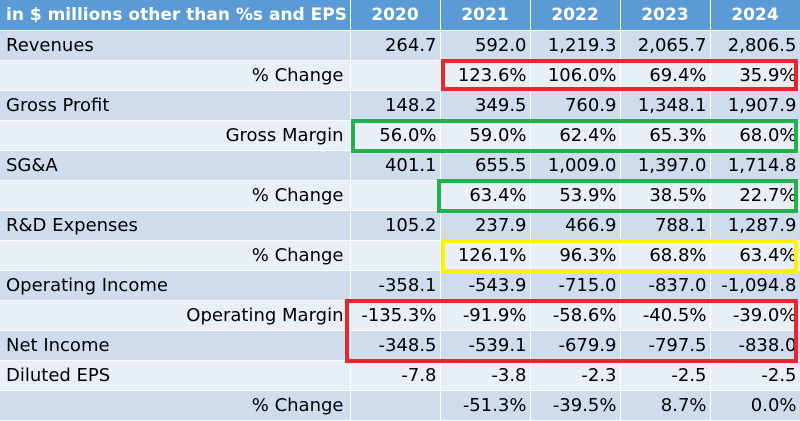  What do you see at coordinates (665, 284) in the screenshot?
I see `value-cell: -837.0` at bounding box center [665, 284].